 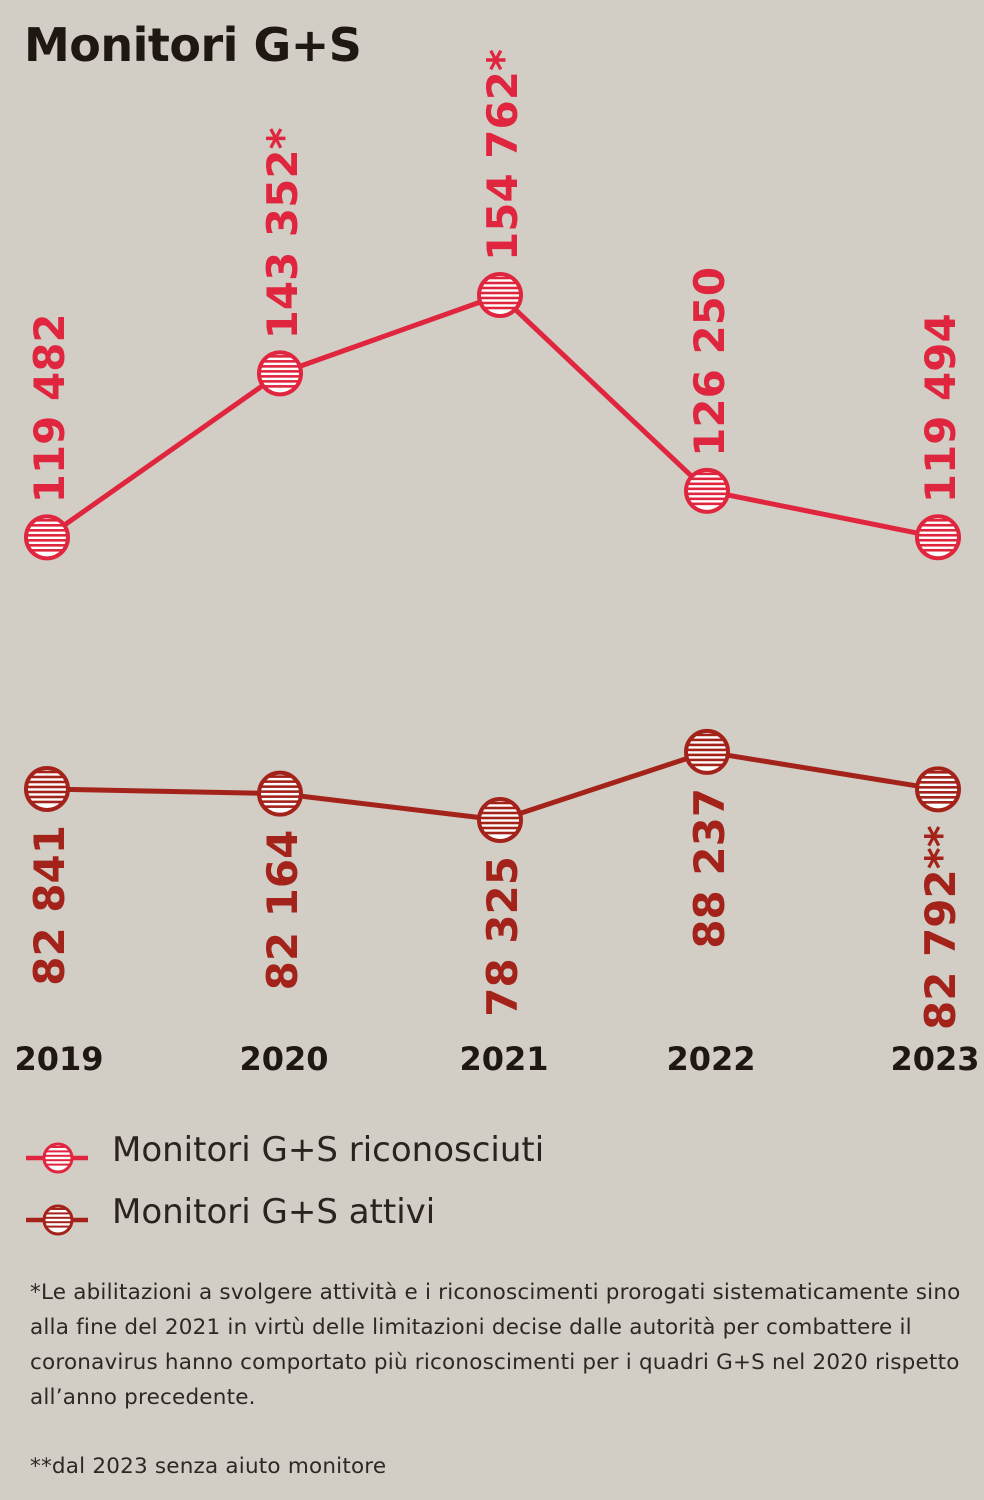 I want to click on legend-line-icon-attivi, so click(x=57, y=1220).